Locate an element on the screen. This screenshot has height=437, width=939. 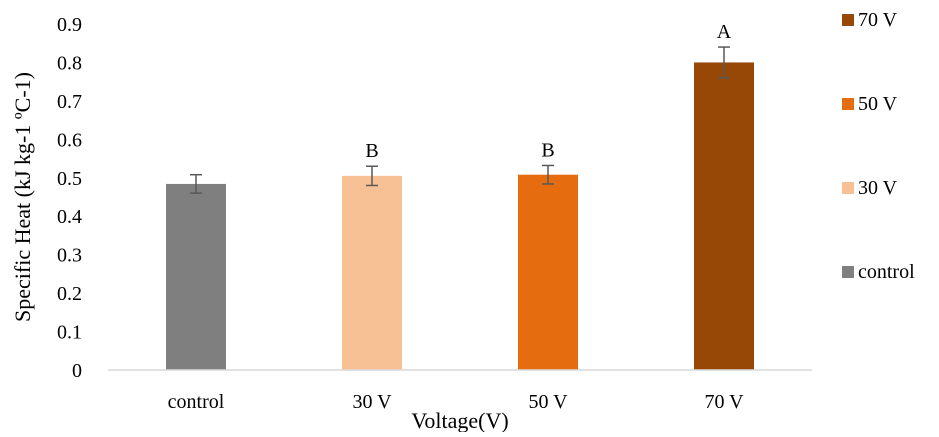
y-tick-label: 0.2 is located at coordinates (69, 294).